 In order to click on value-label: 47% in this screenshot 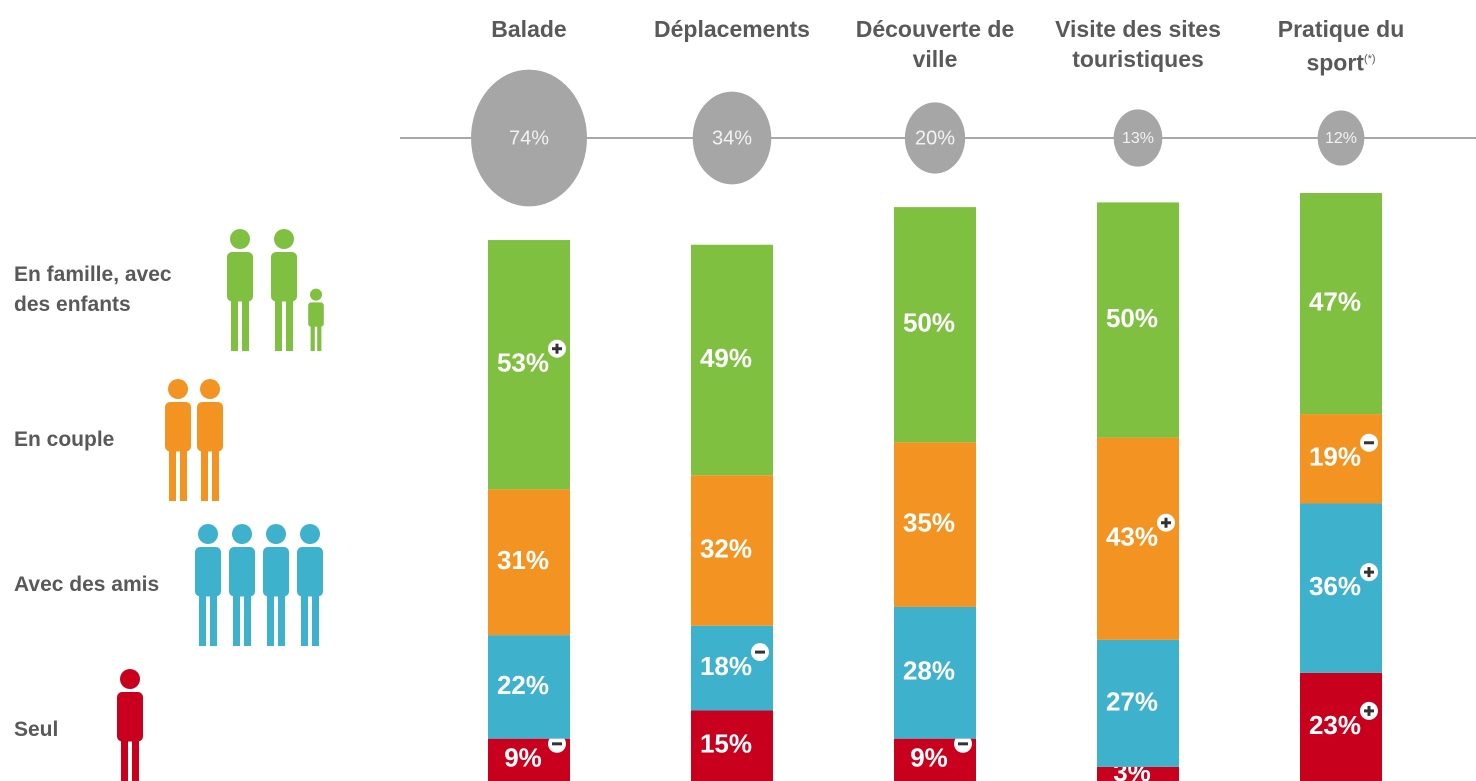, I will do `click(1335, 301)`.